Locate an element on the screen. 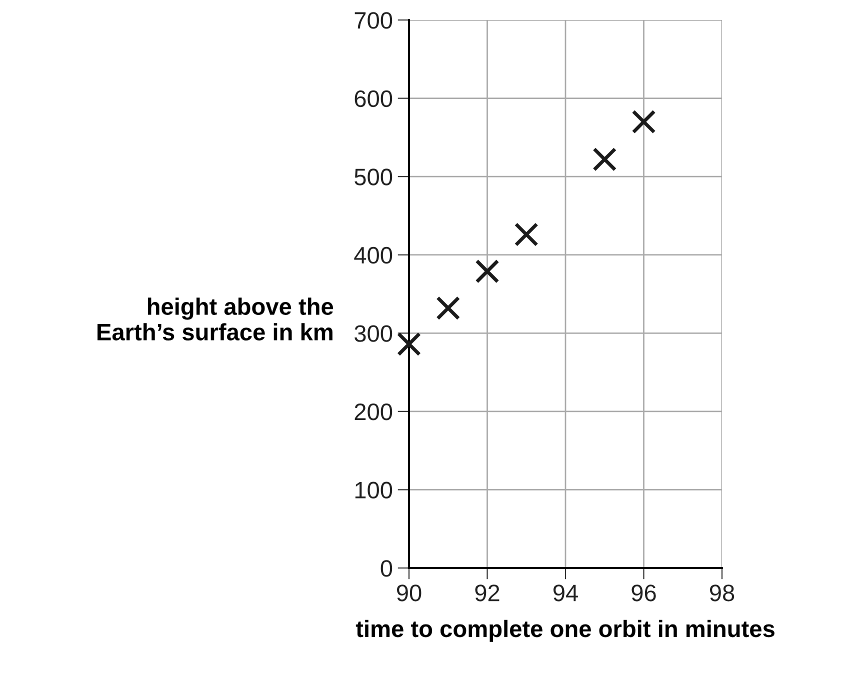 Image resolution: width=848 pixels, height=675 pixels. y-tick-label: 0 is located at coordinates (386, 568).